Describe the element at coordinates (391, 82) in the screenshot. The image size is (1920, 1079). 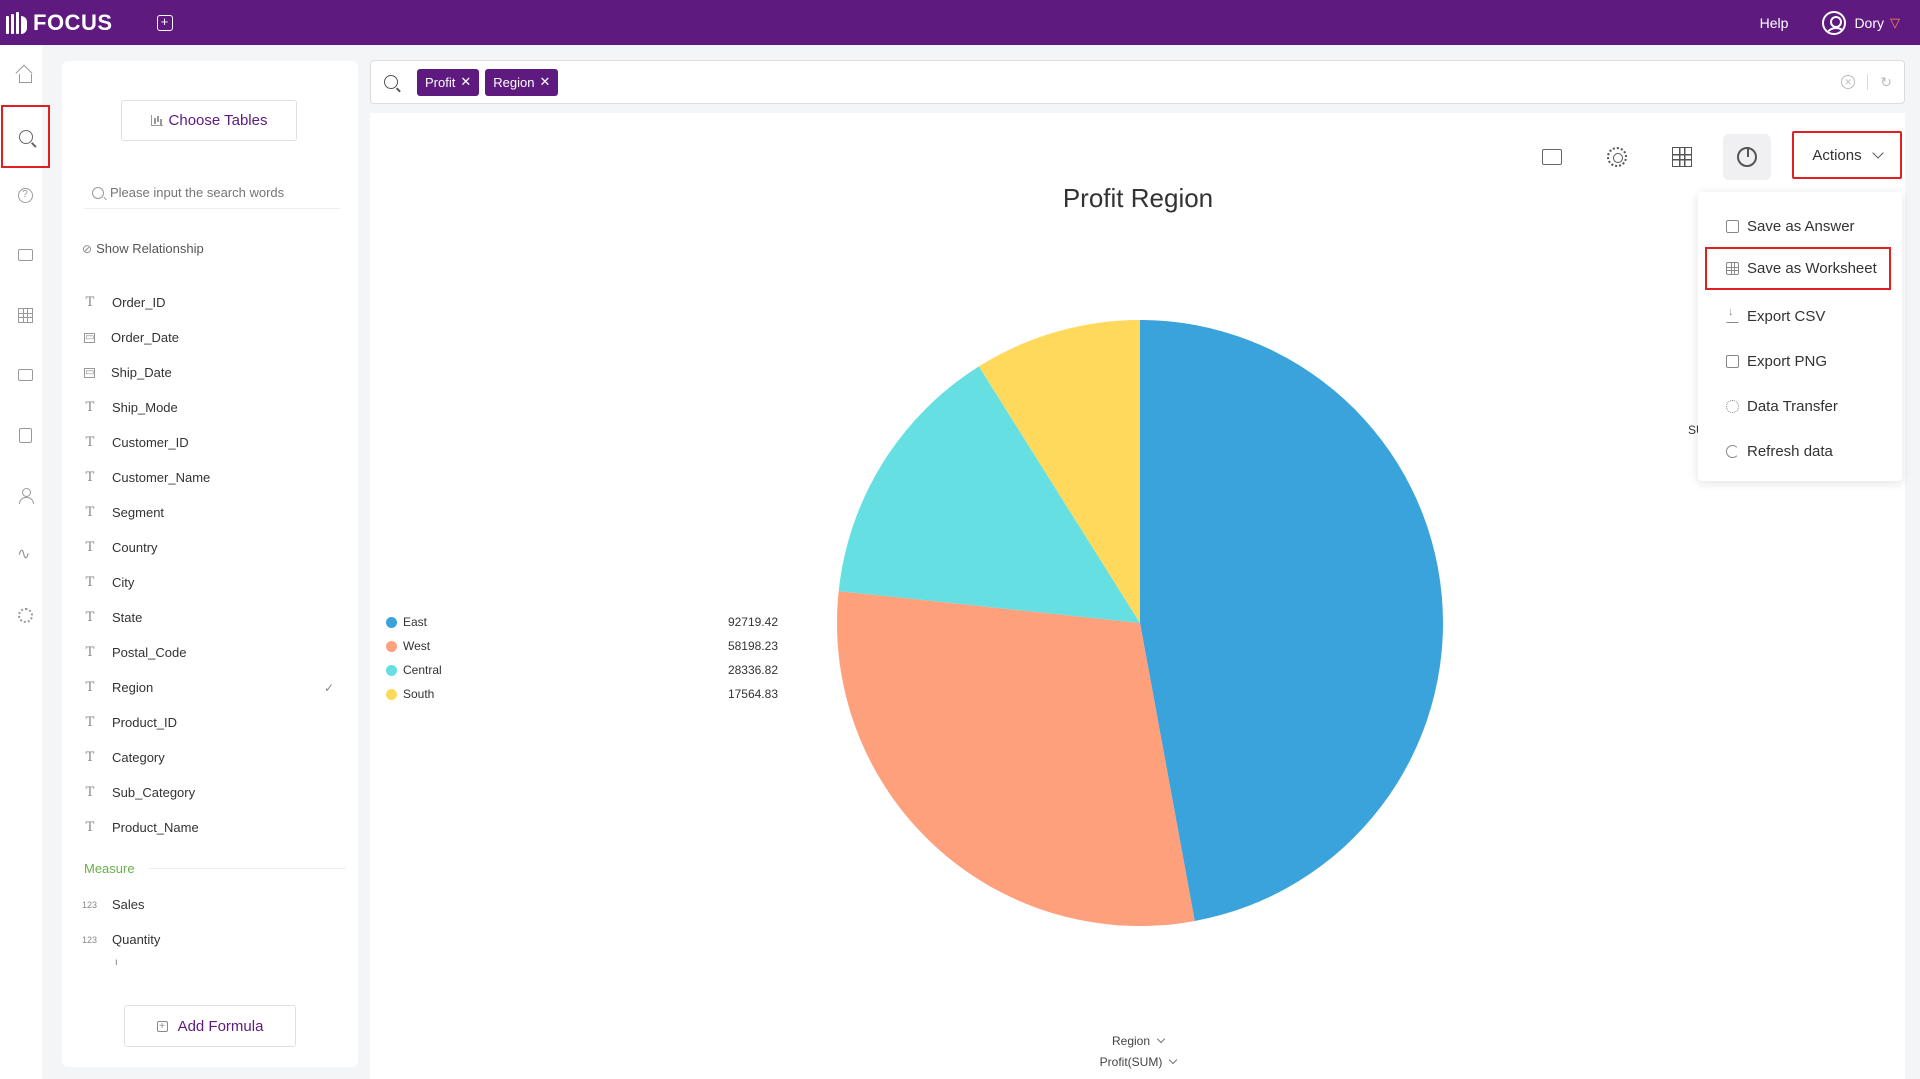
I see `search-icon` at that location.